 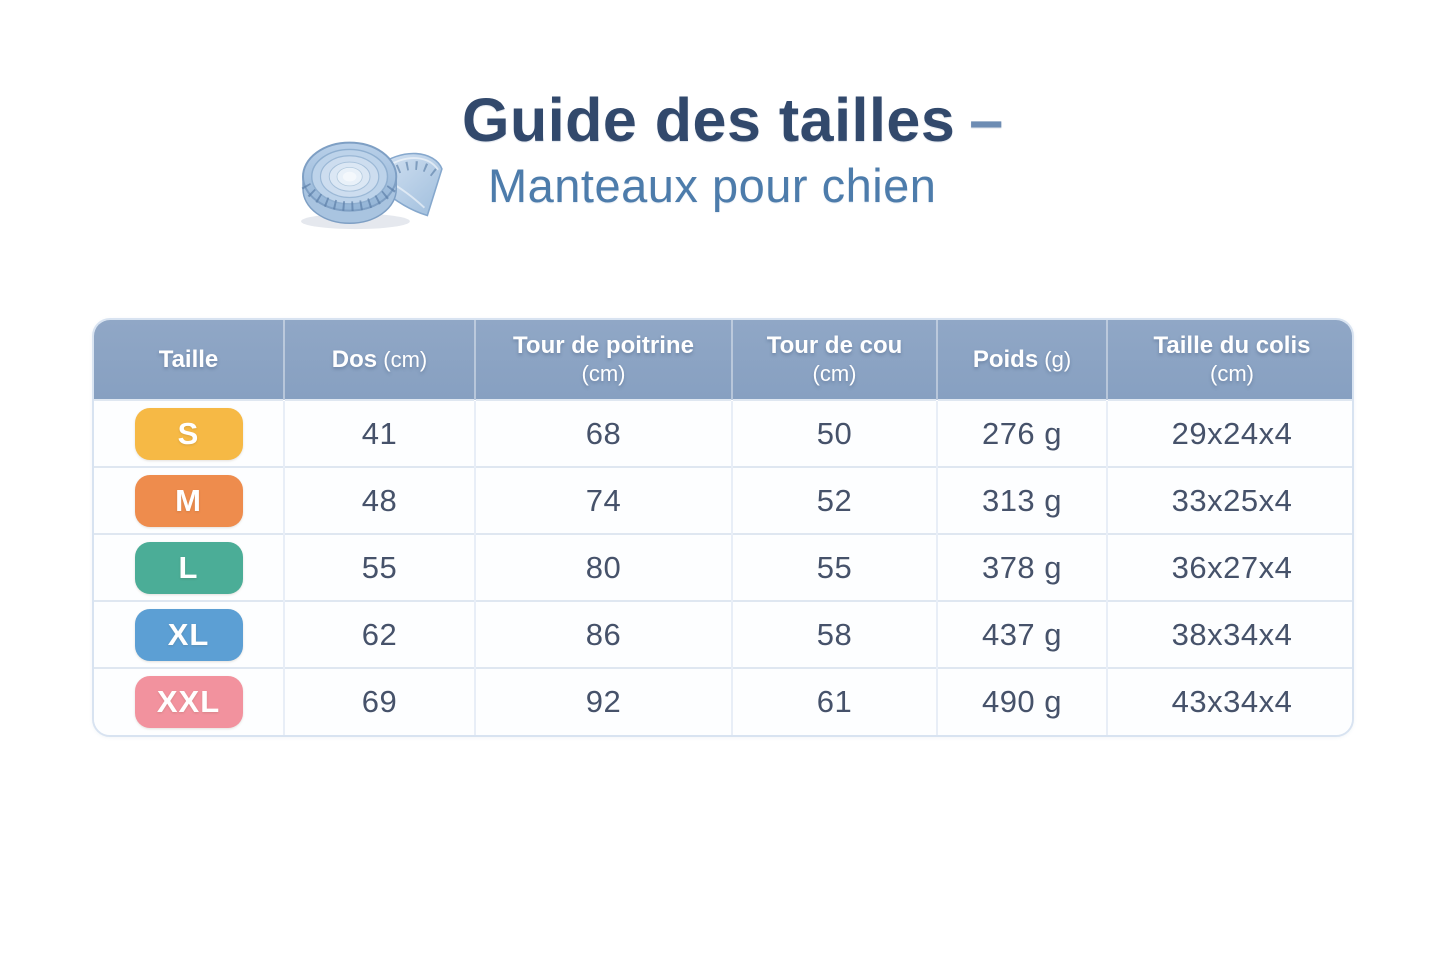 I want to click on size-cell-m: M, so click(x=189, y=500).